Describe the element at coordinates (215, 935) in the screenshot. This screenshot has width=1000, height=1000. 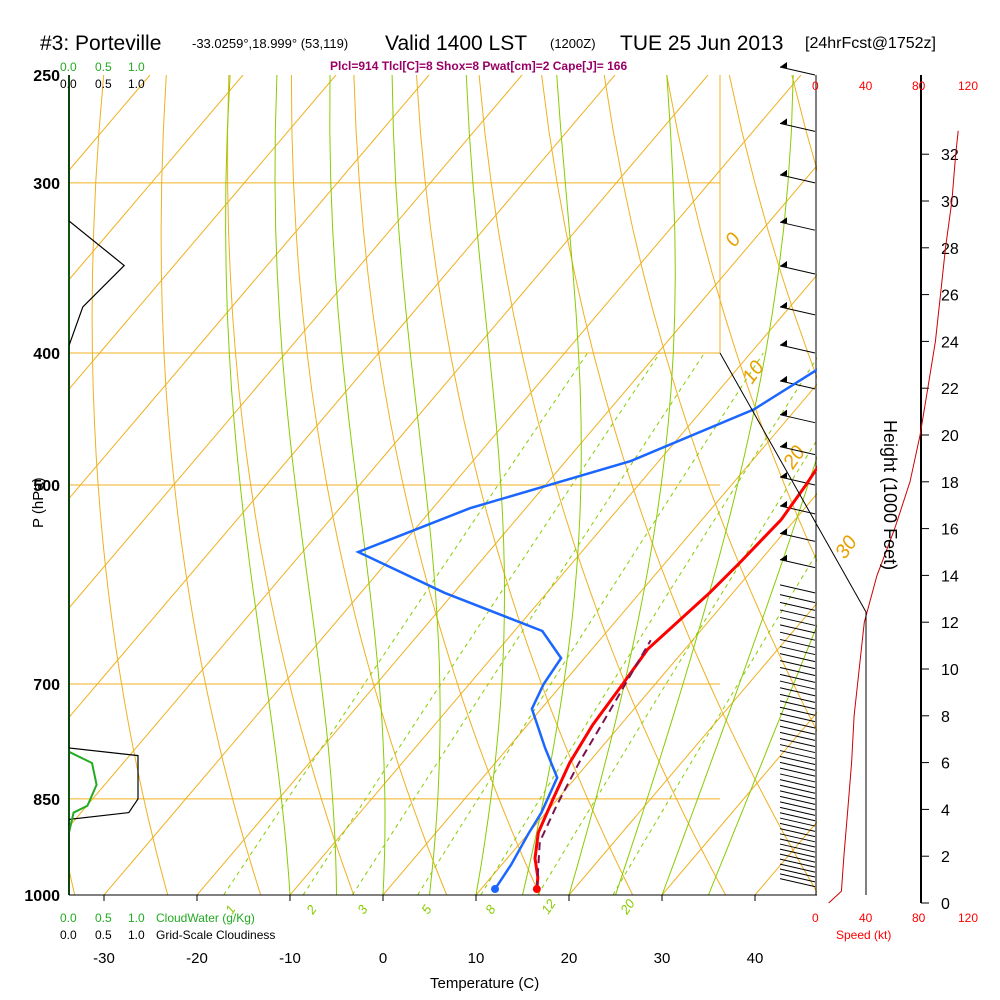
I see `cloudiness-label: Grid-Scale Cloudiness` at that location.